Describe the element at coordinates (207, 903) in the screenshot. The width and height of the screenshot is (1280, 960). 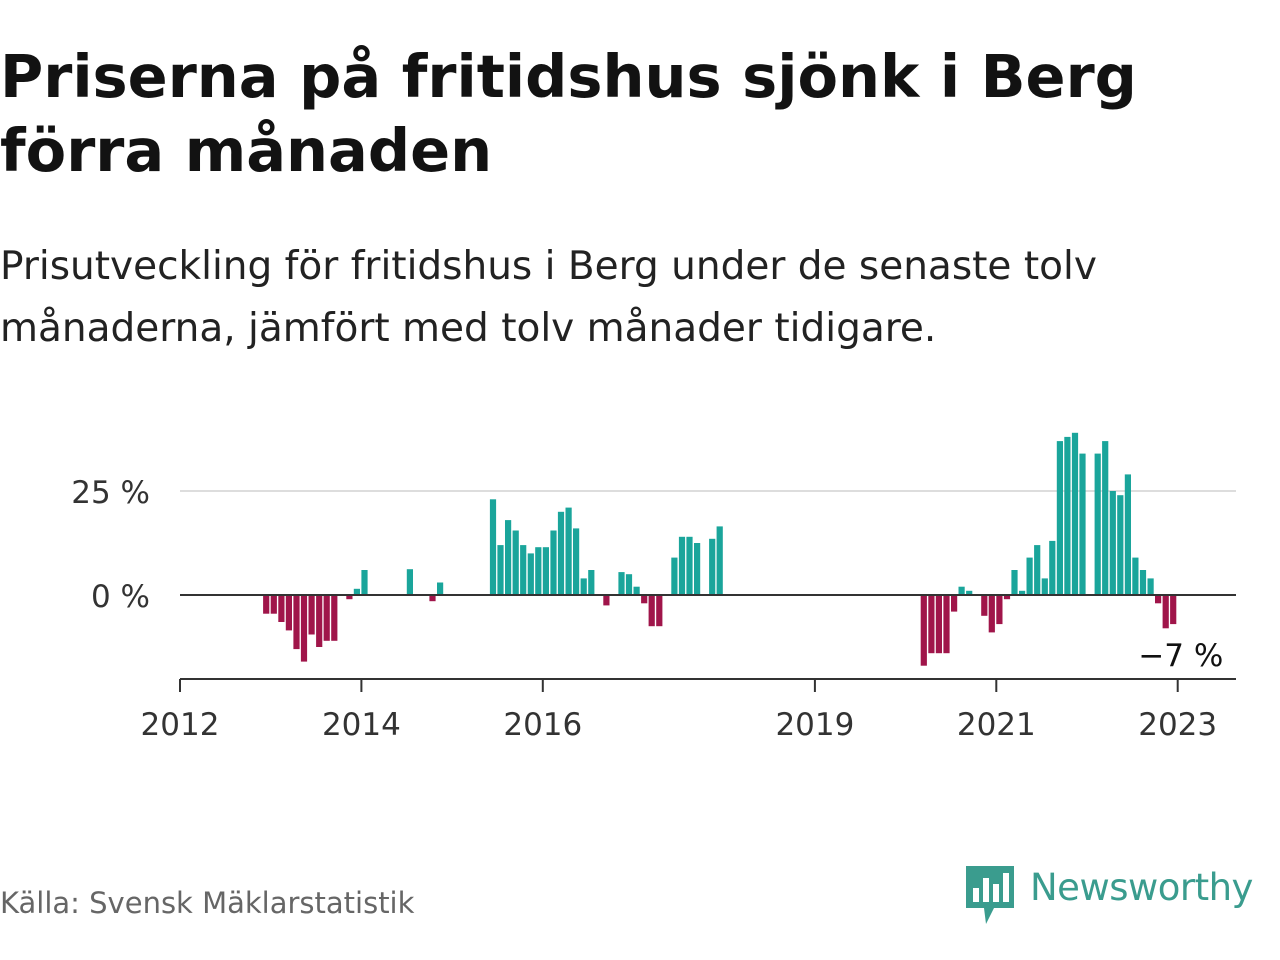
I see `source-note: Källa: Svensk Mäklarstatistik` at that location.